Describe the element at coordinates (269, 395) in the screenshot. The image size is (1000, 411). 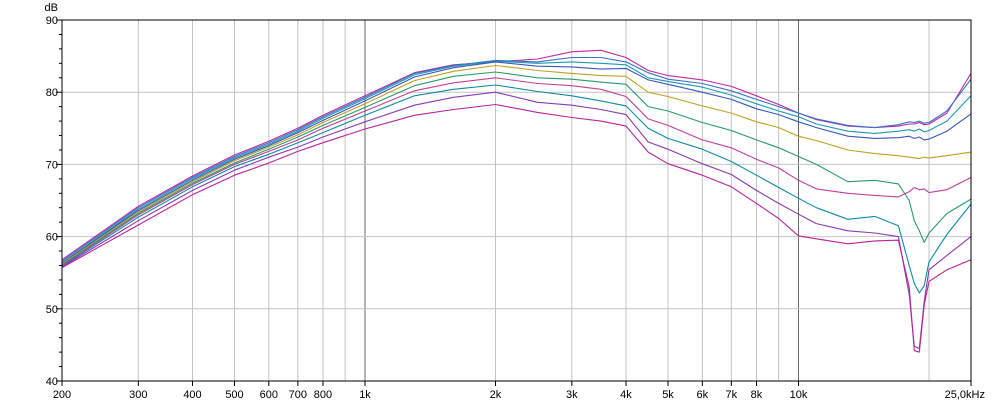
I see `x-tick-label: 600` at that location.